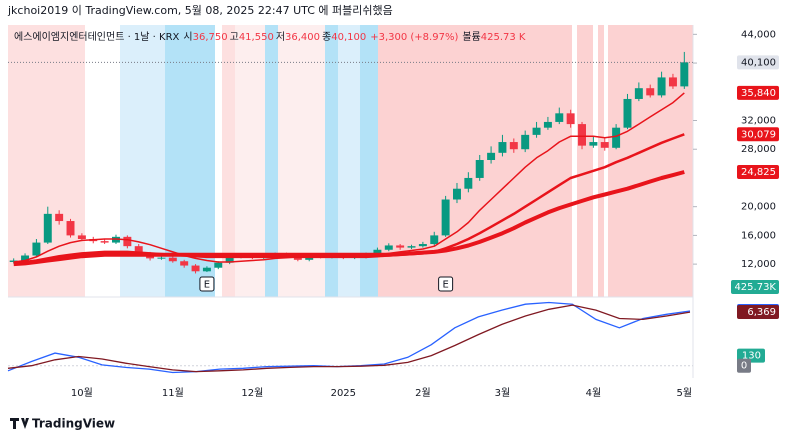 The image size is (800, 438). Describe the element at coordinates (348, 37) in the screenshot. I see `legend-close: 40,100` at that location.